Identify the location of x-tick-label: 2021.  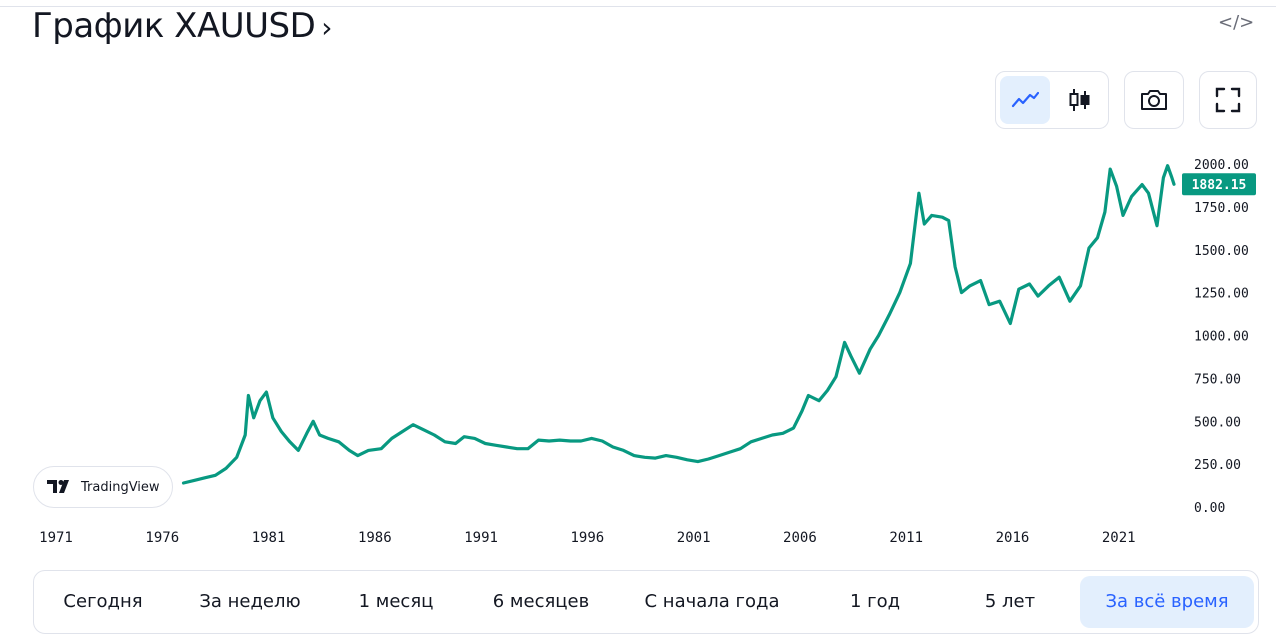
(1119, 538).